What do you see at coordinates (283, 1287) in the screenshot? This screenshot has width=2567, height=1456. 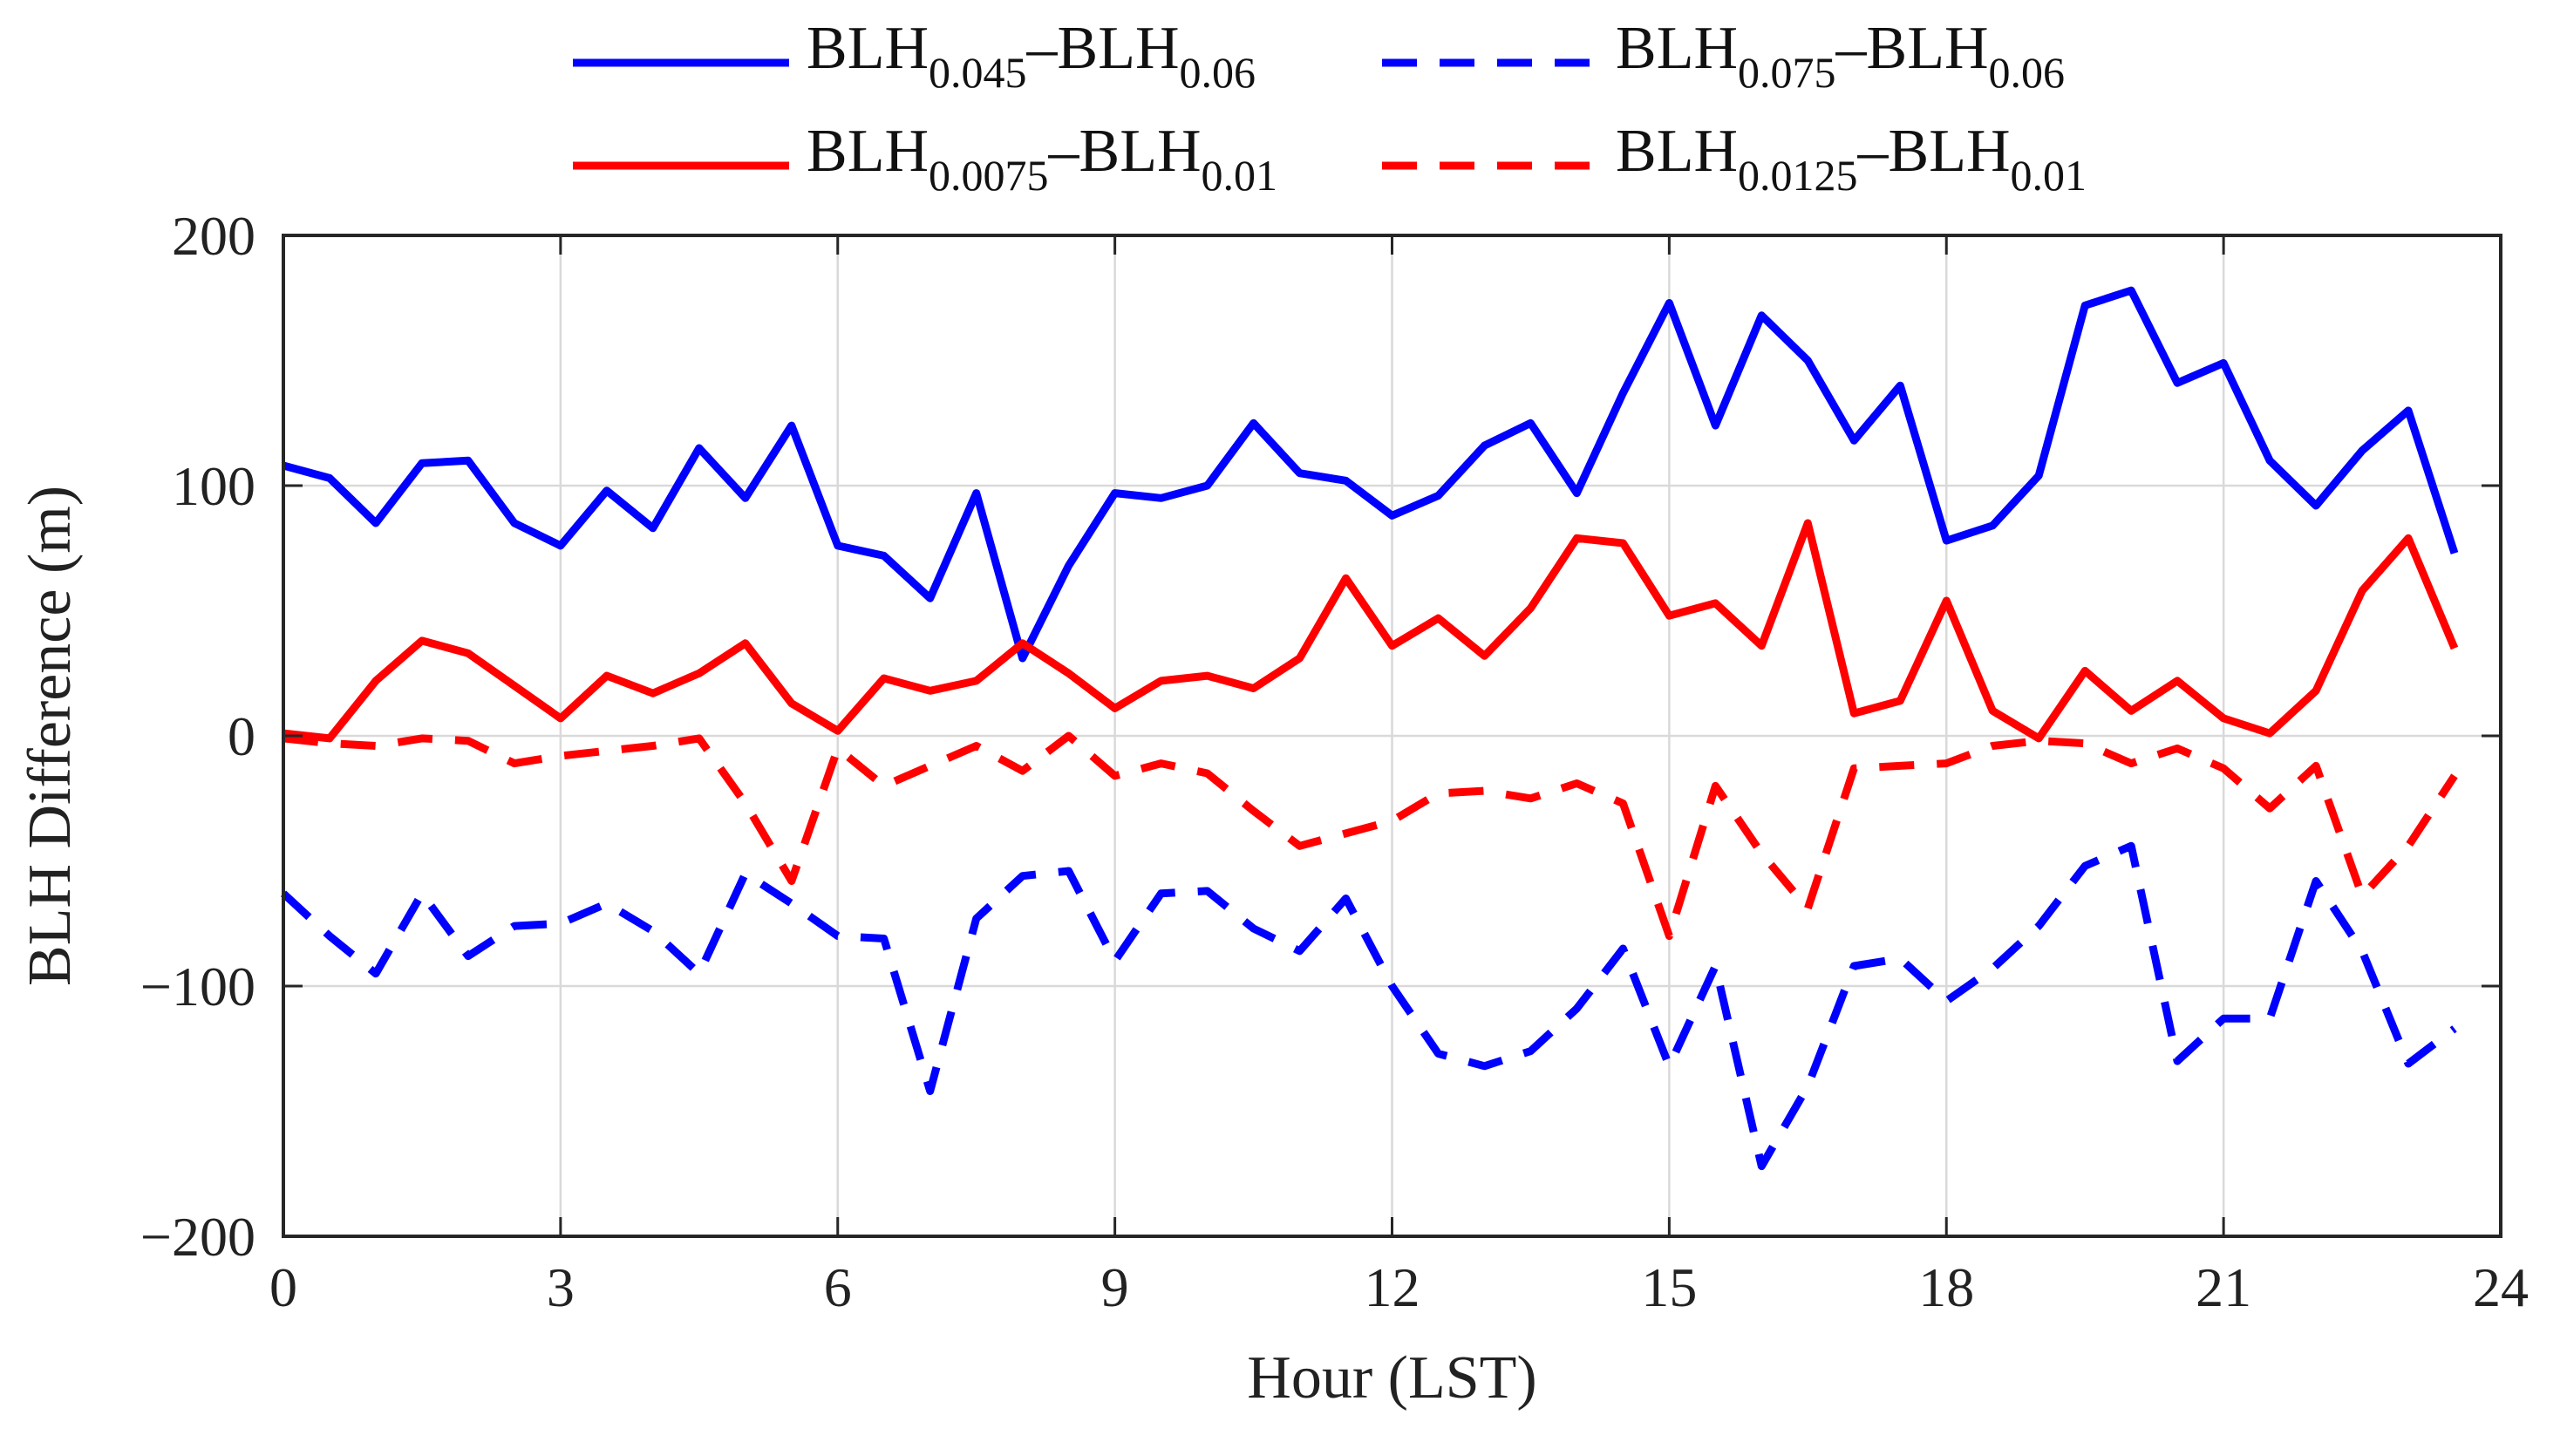 I see `x-tick-label: 0` at bounding box center [283, 1287].